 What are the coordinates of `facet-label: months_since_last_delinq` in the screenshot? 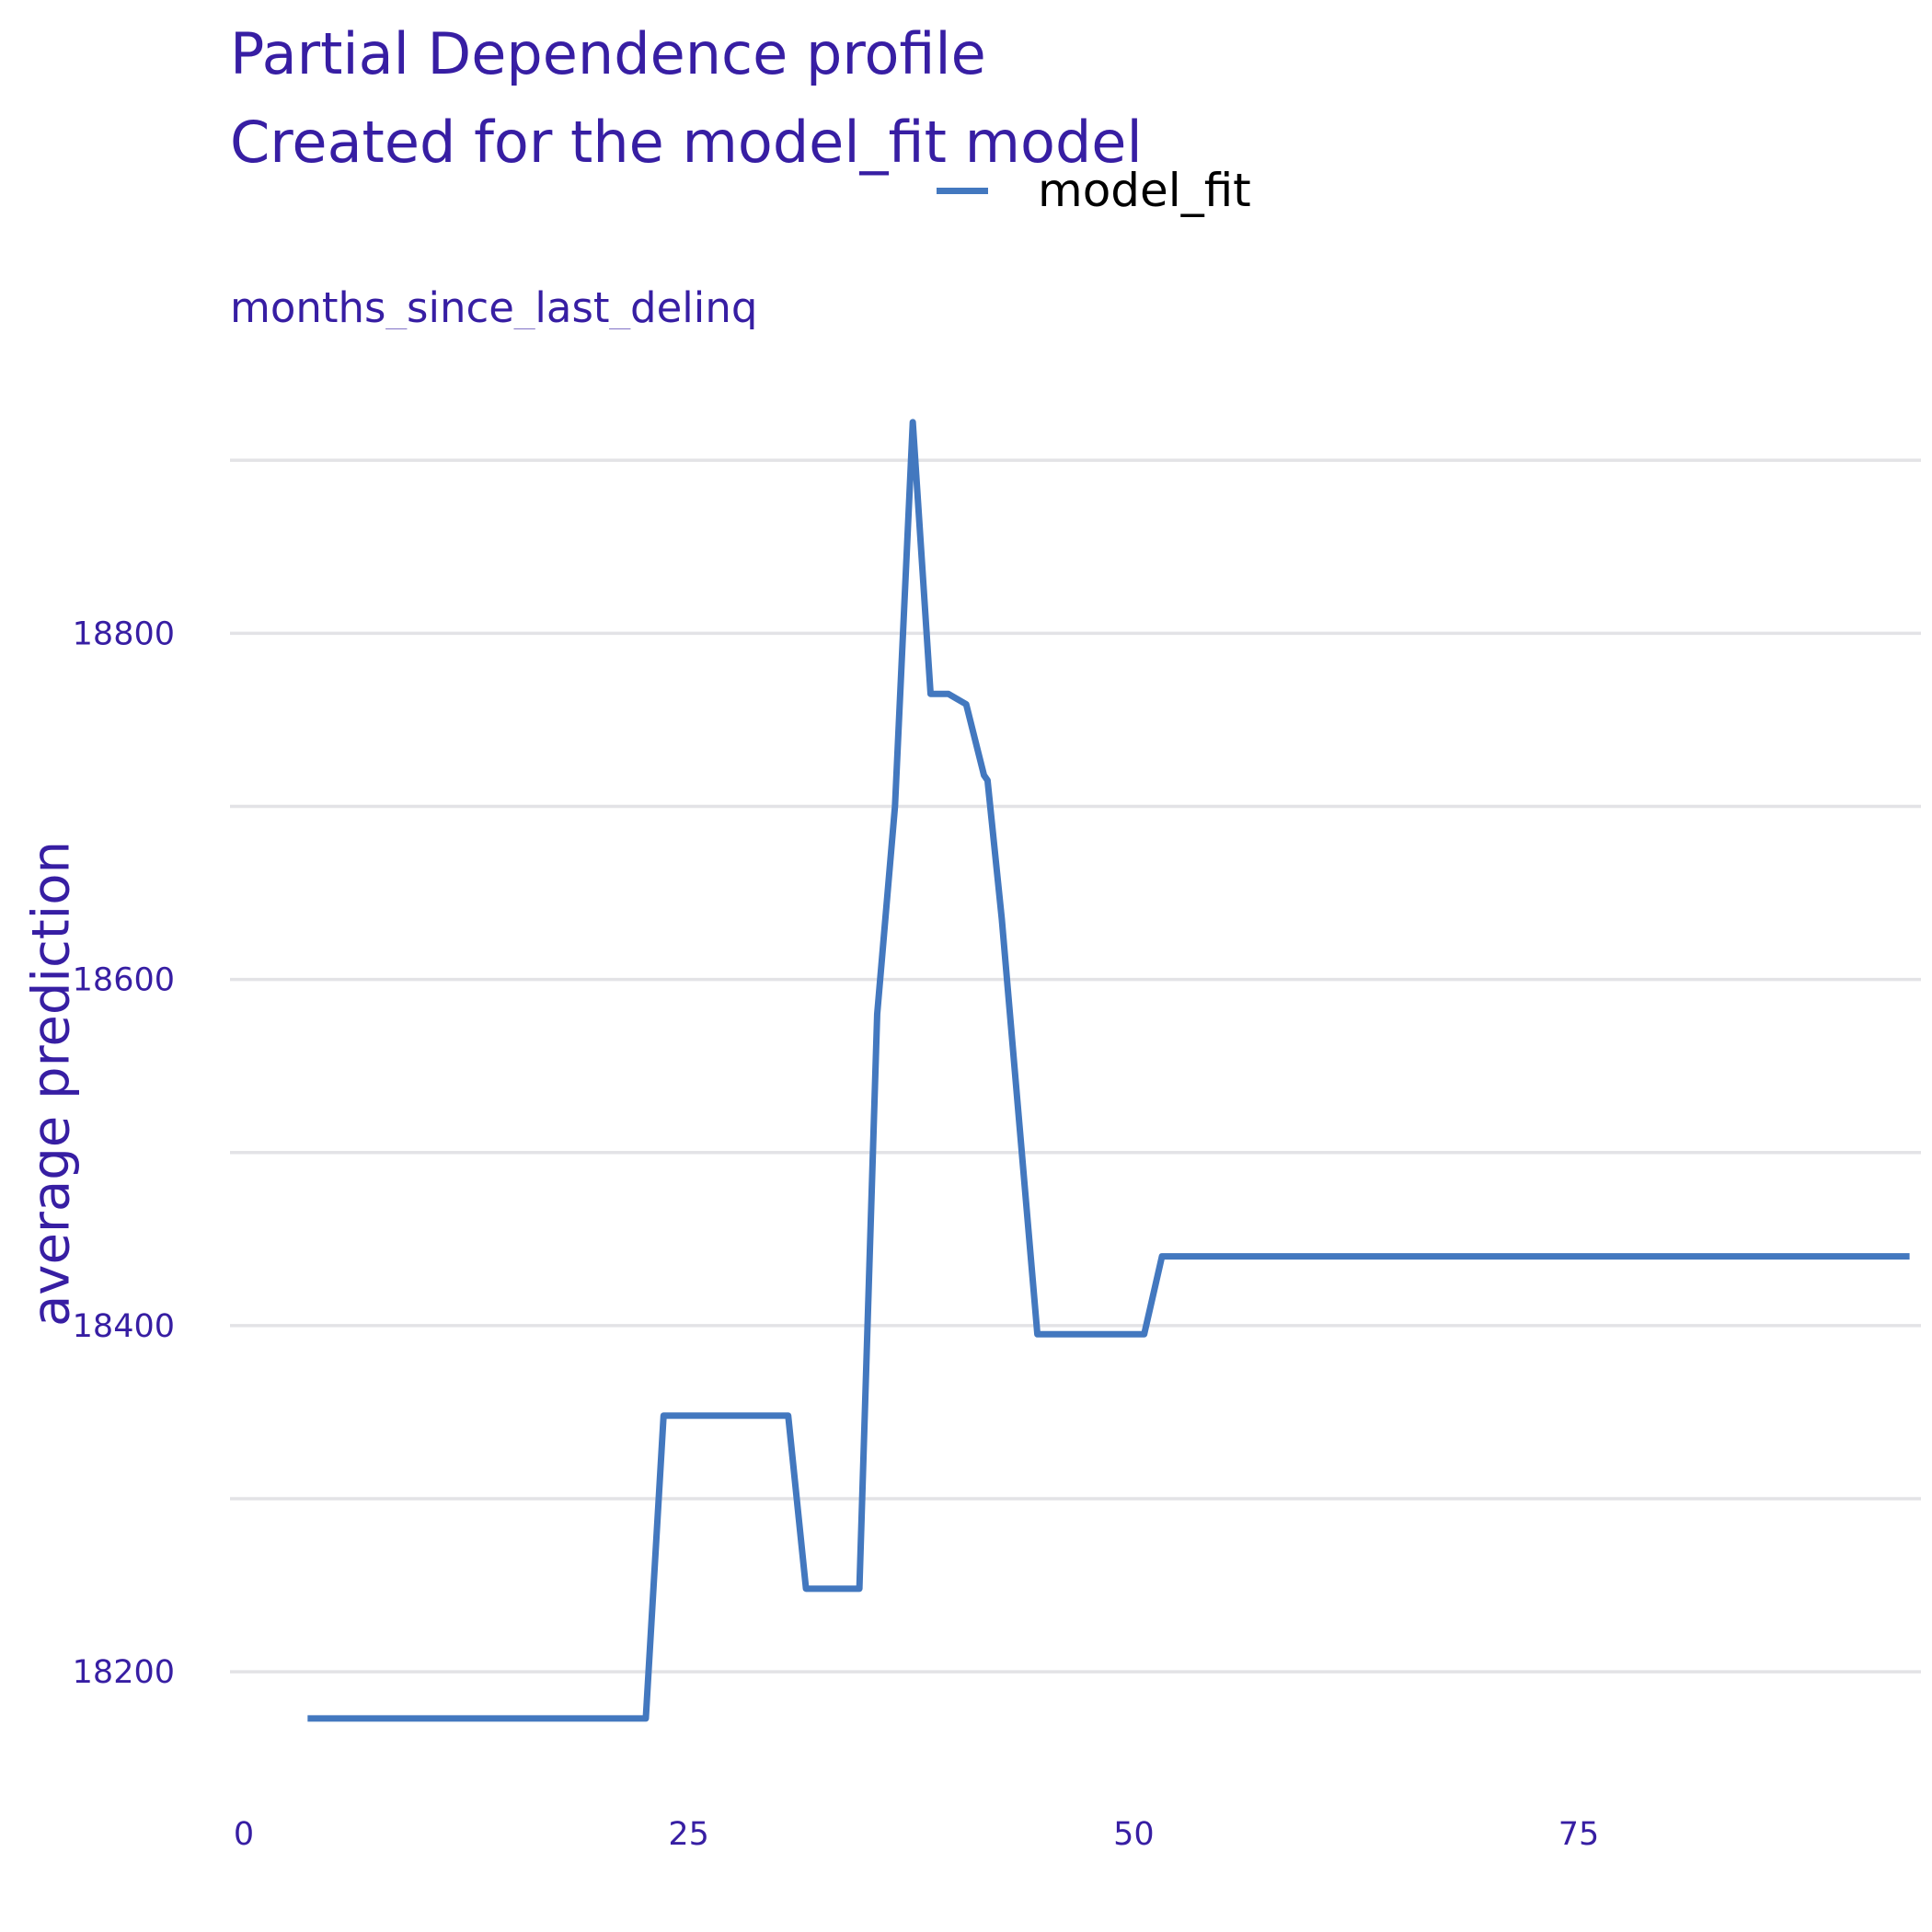 It's located at (494, 306).